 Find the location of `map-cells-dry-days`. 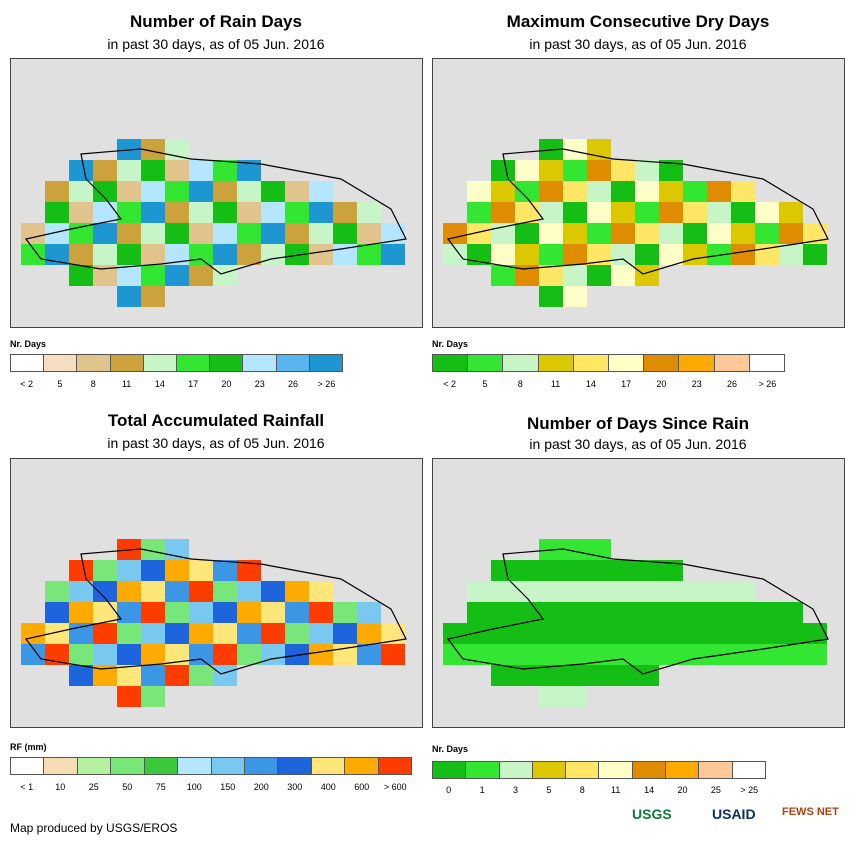

map-cells-dry-days is located at coordinates (636, 223).